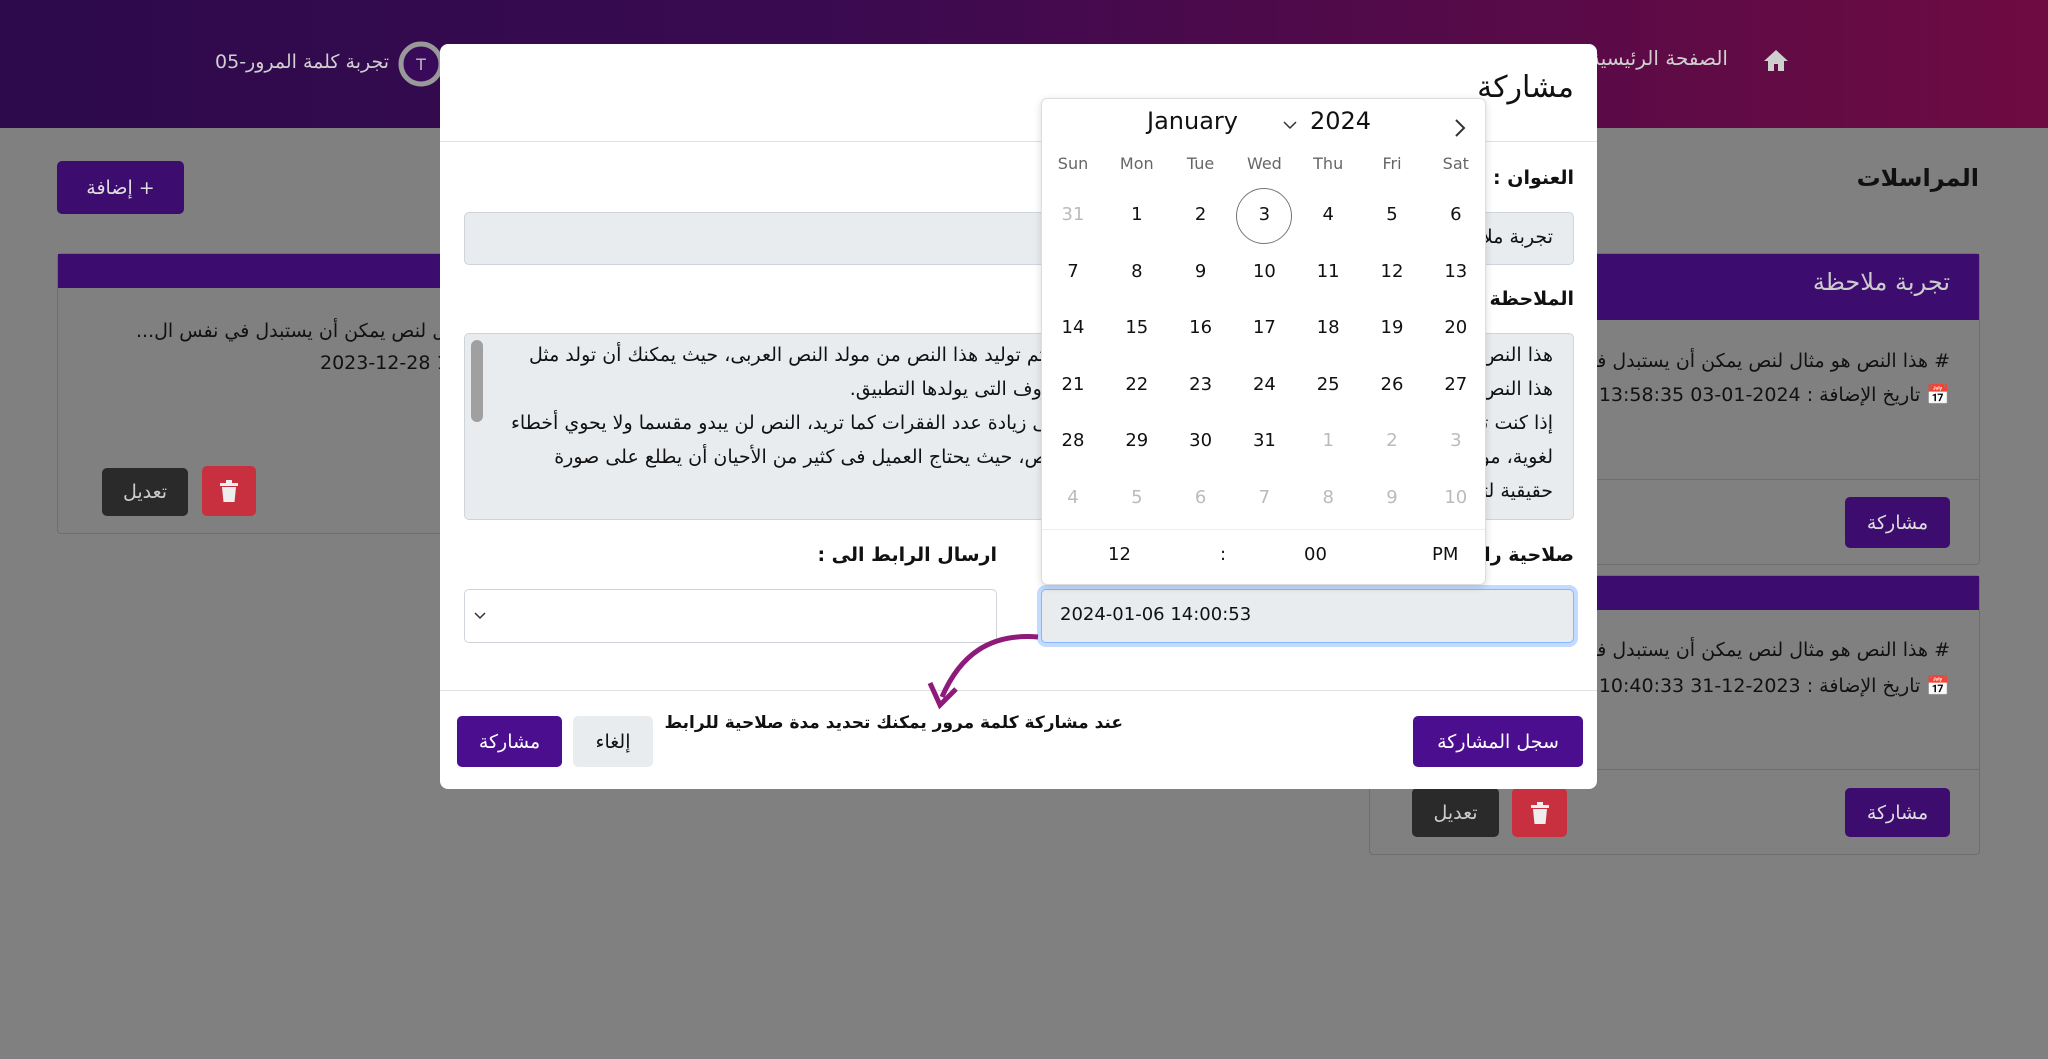  Describe the element at coordinates (1392, 384) in the screenshot. I see `day: 26` at that location.